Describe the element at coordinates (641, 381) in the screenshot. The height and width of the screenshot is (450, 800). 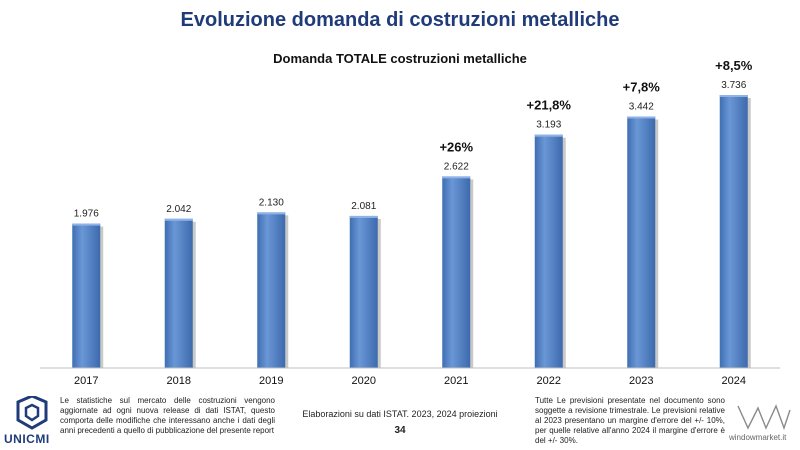
I see `category-label: 2023` at that location.